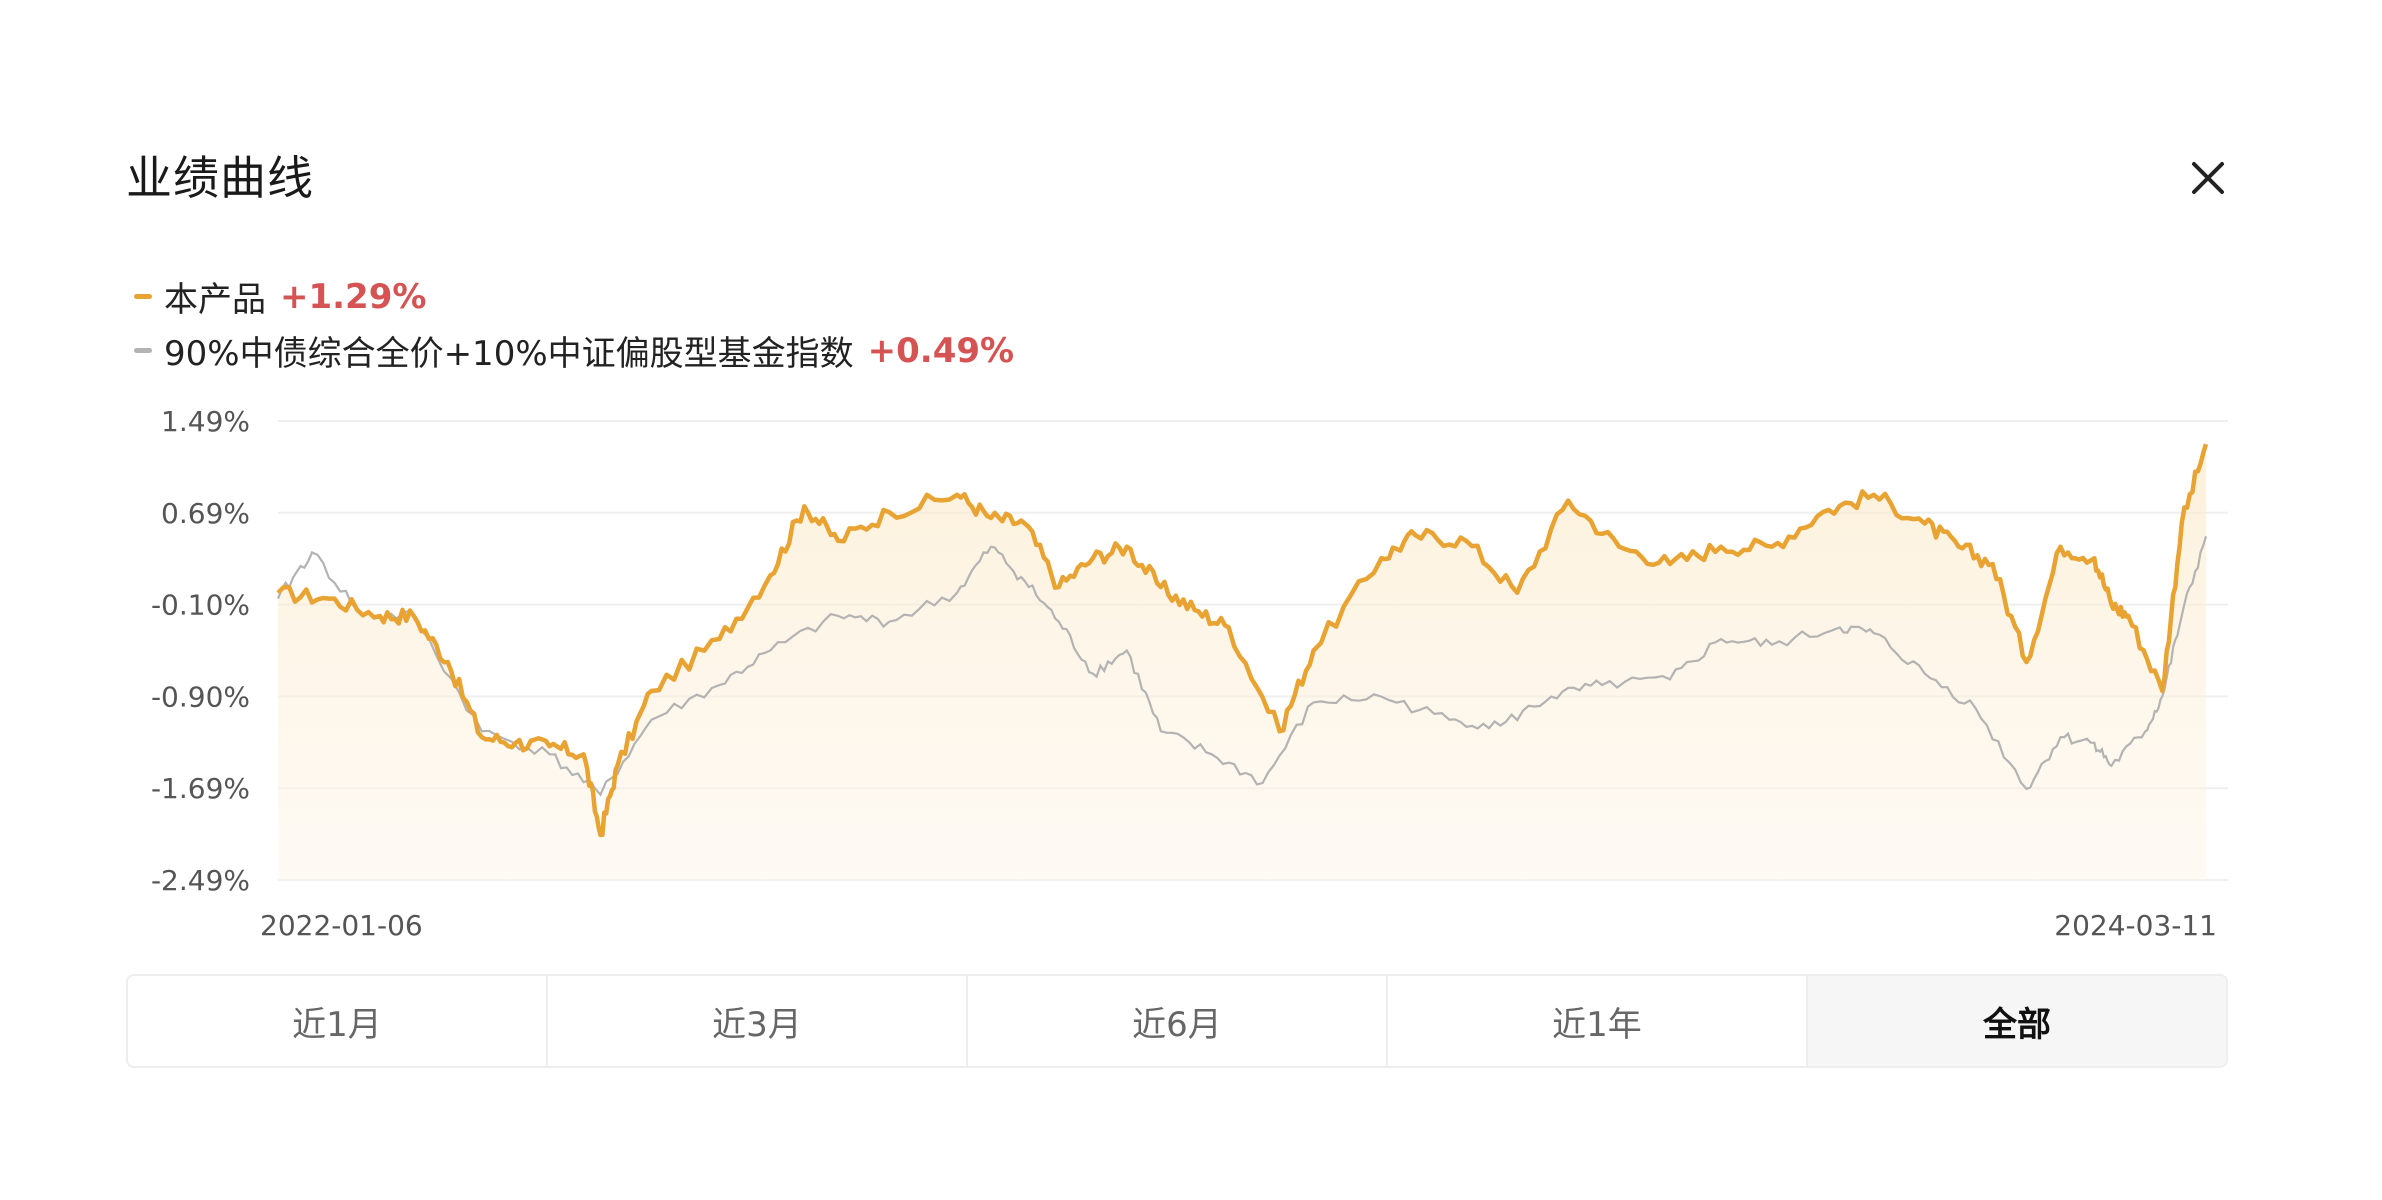 This screenshot has width=2382, height=1200. Describe the element at coordinates (941, 350) in the screenshot. I see `legend-change: +0.49%` at that location.